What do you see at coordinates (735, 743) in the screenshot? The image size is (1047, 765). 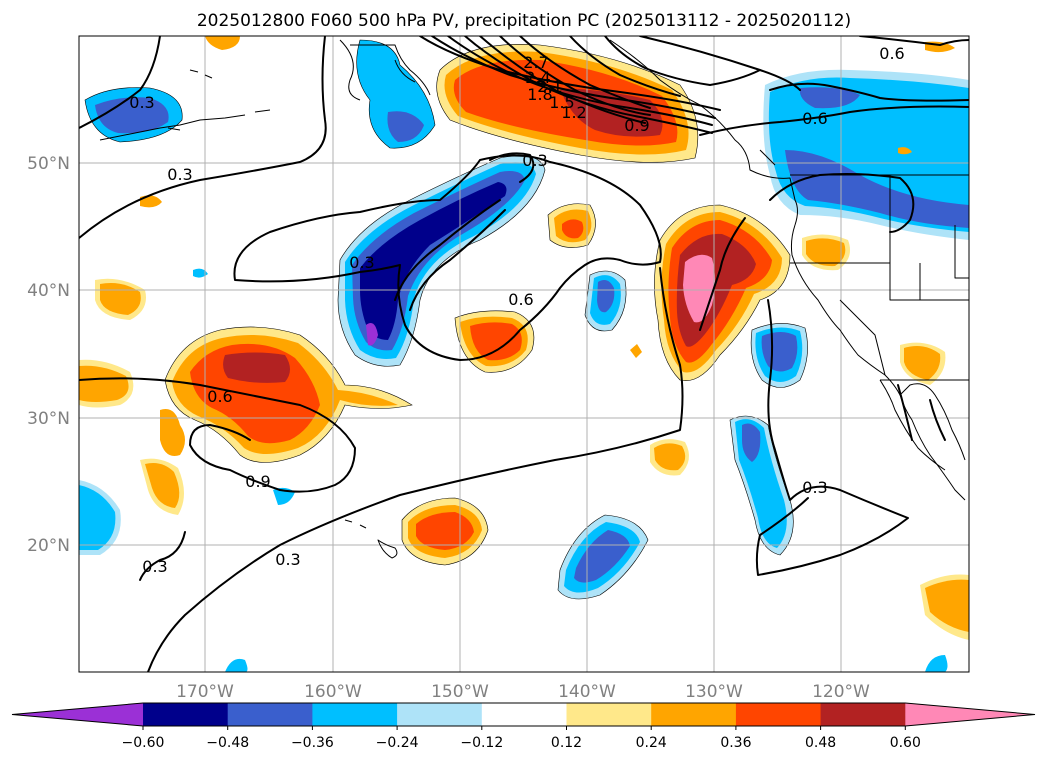 I see `colorbar-tick-label: 0.36` at bounding box center [735, 743].